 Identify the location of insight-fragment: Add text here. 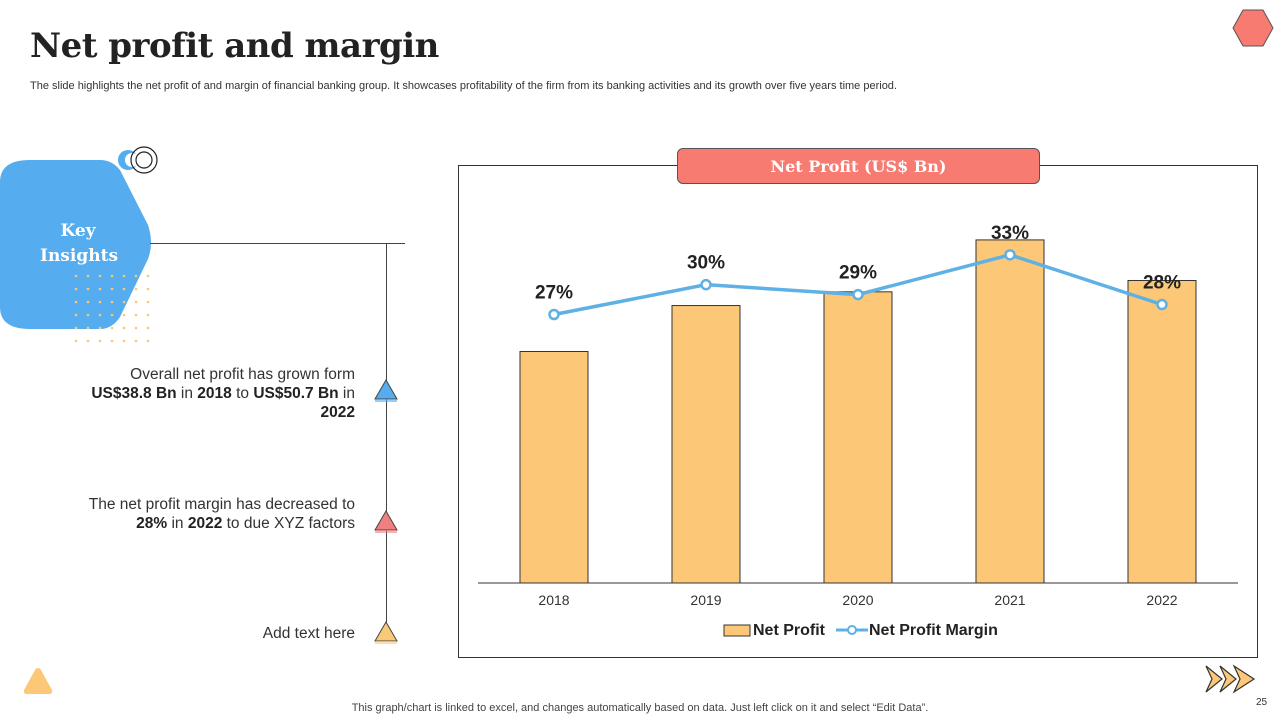
(308, 633).